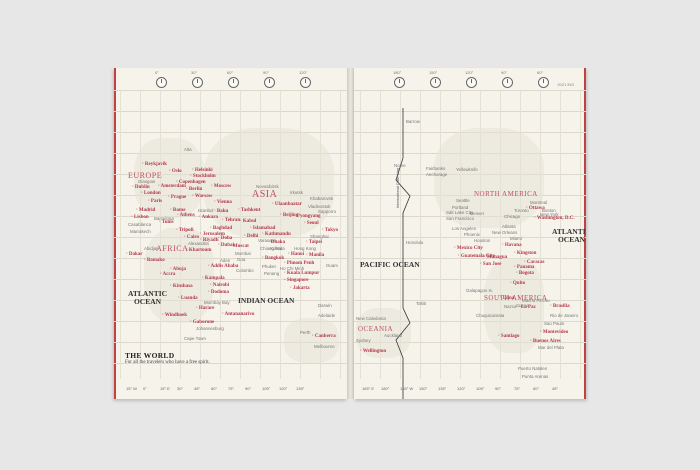 The height and width of the screenshot is (470, 700). What do you see at coordinates (549, 214) in the screenshot?
I see `city-label: New York` at bounding box center [549, 214].